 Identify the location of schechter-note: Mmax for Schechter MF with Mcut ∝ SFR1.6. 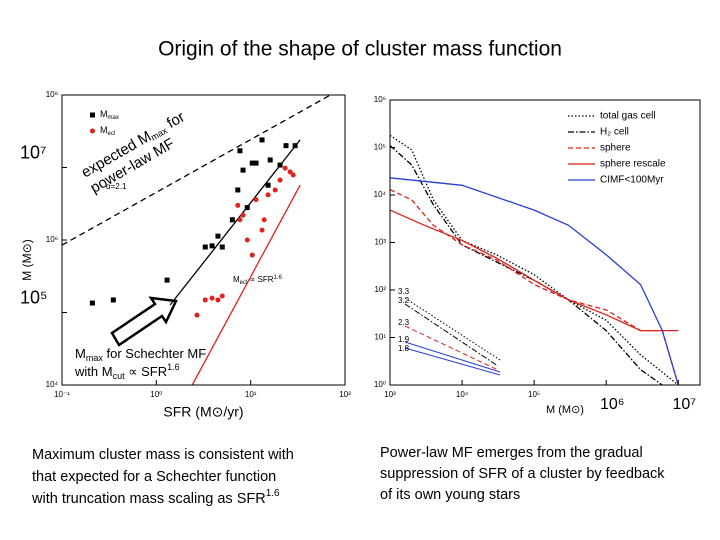
(140, 363).